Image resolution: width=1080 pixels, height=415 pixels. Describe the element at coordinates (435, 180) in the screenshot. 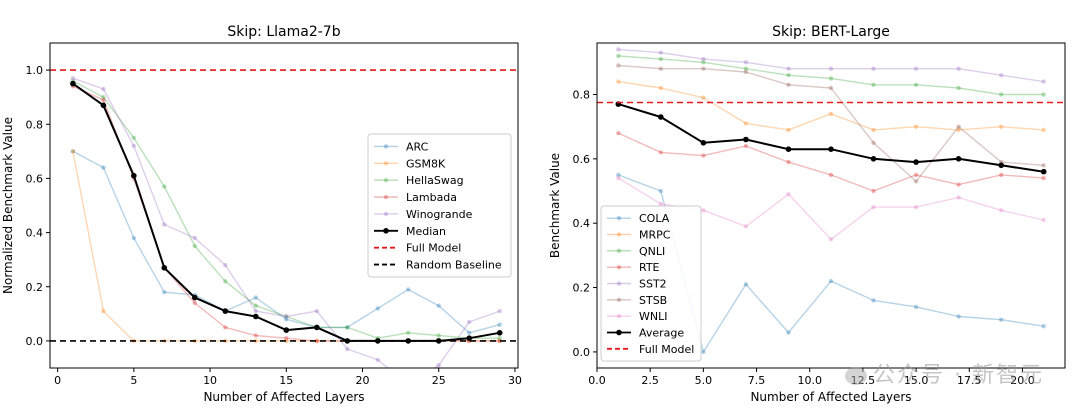

I see `legend-label: HellaSwag` at that location.